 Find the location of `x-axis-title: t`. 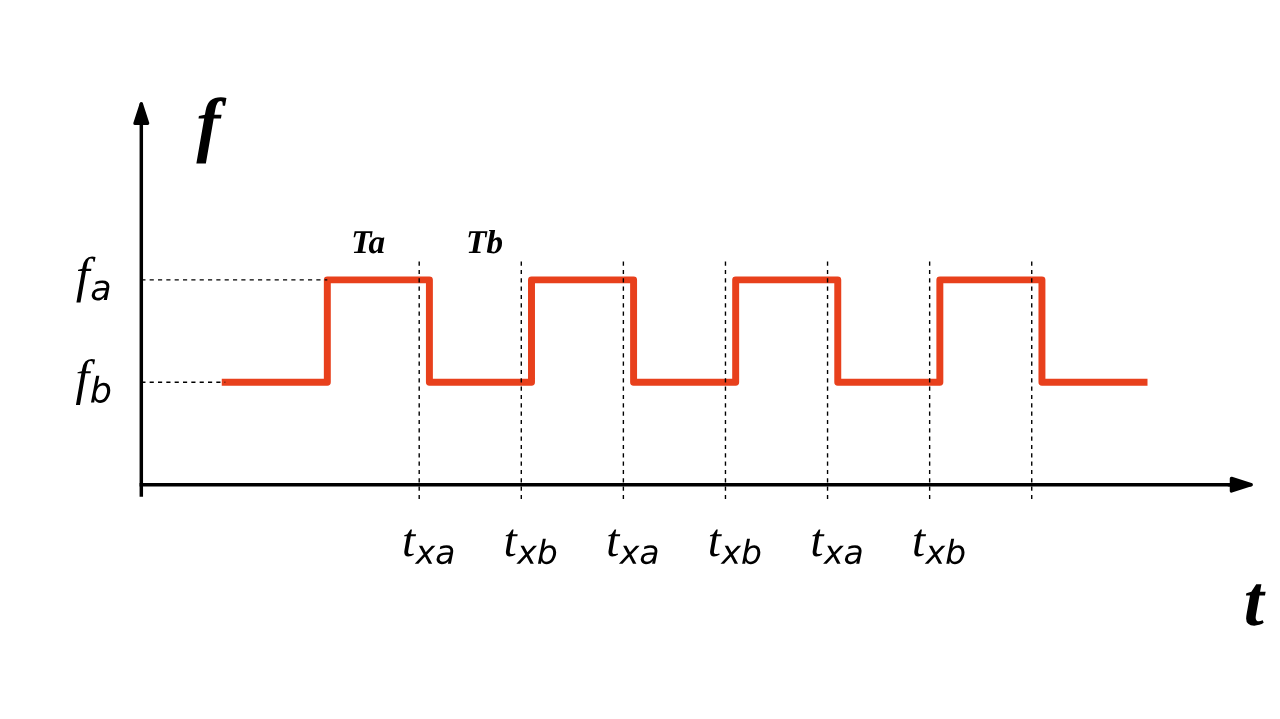

x-axis-title: t is located at coordinates (1255, 605).